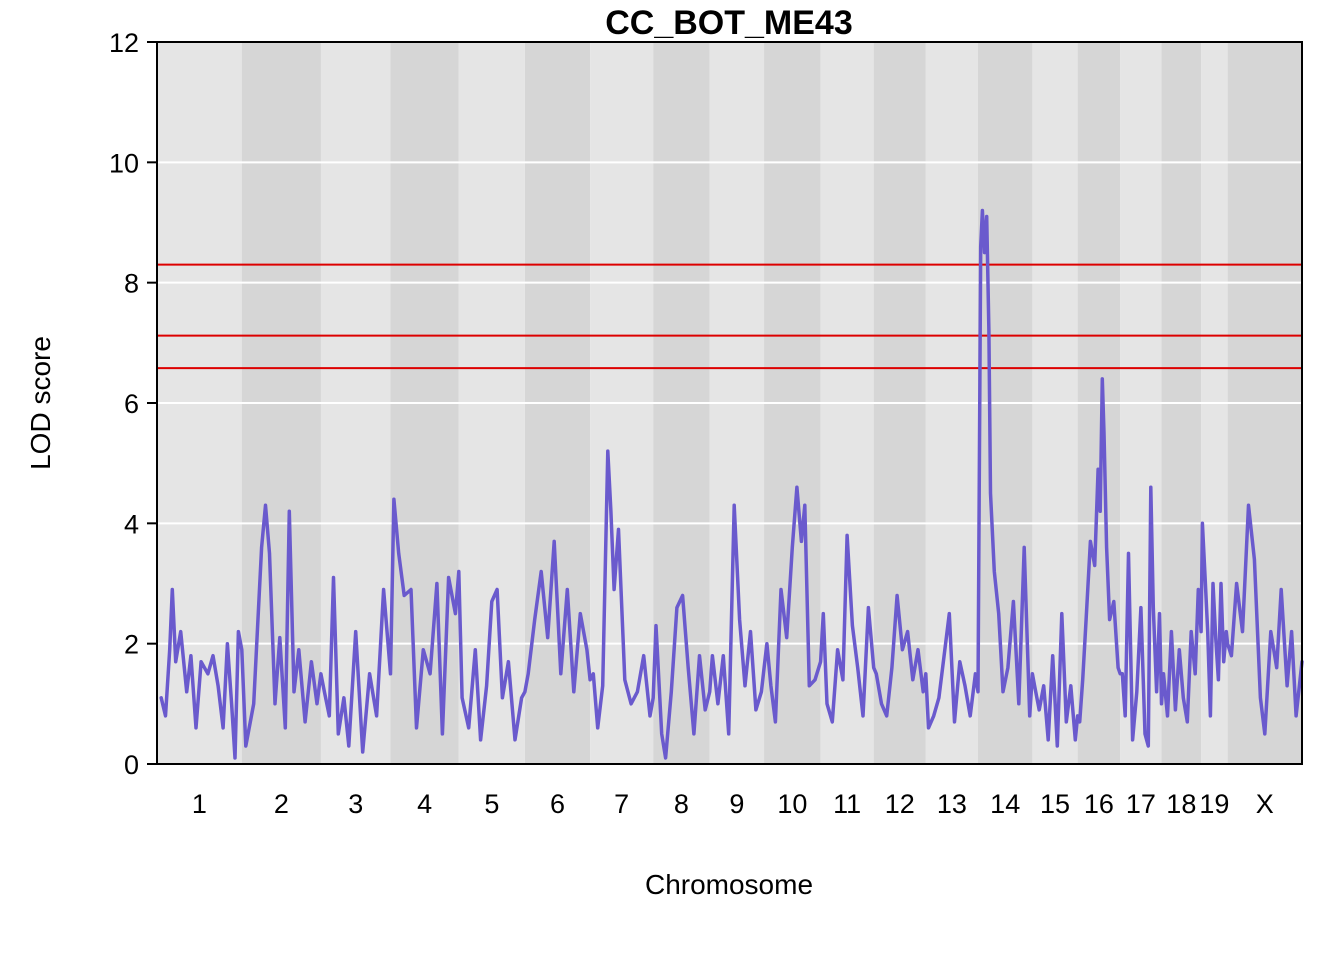 This screenshot has width=1344, height=960. What do you see at coordinates (131, 524) in the screenshot?
I see `y-tick-label-4: 4` at bounding box center [131, 524].